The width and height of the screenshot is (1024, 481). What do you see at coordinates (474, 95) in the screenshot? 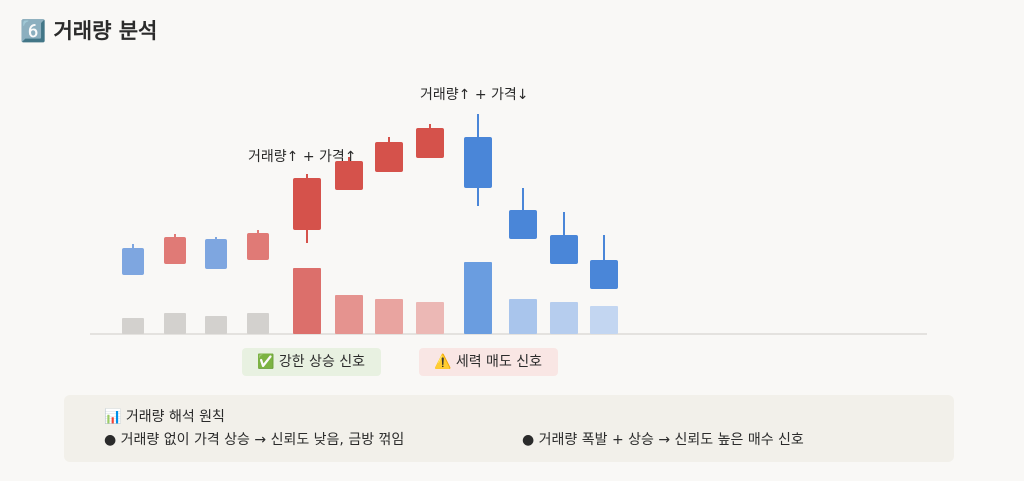
I see `annotation: 거래량↑ + 가격↓` at bounding box center [474, 95].